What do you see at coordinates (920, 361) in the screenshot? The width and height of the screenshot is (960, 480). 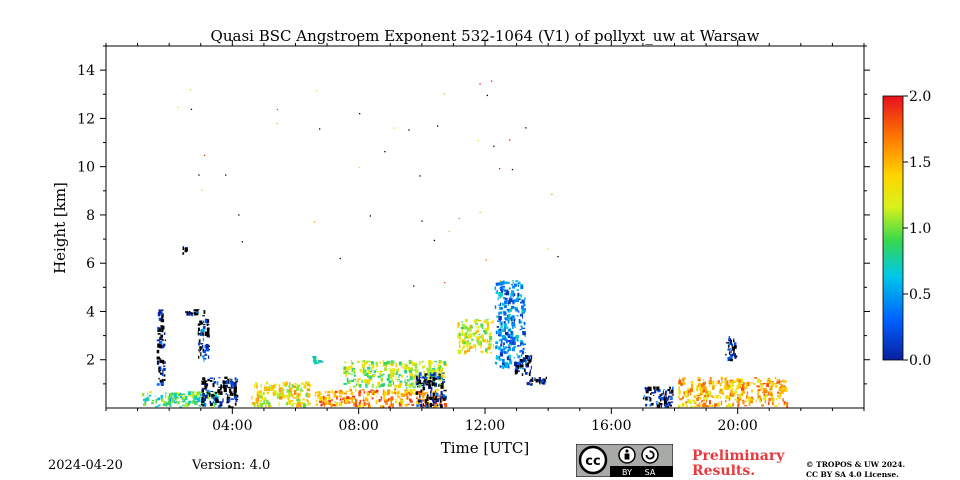 I see `colorbar-tick-label: 0.0` at bounding box center [920, 361].